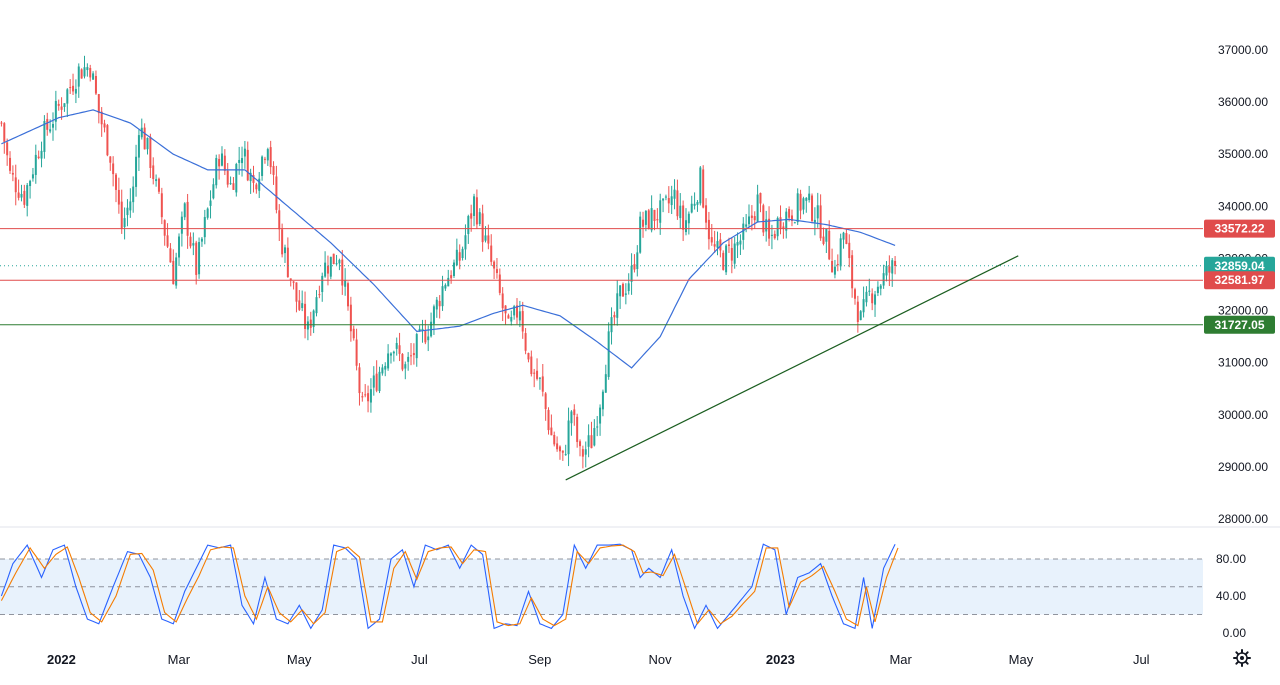  What do you see at coordinates (539, 659) in the screenshot?
I see `time-tick-label: Sep` at bounding box center [539, 659].